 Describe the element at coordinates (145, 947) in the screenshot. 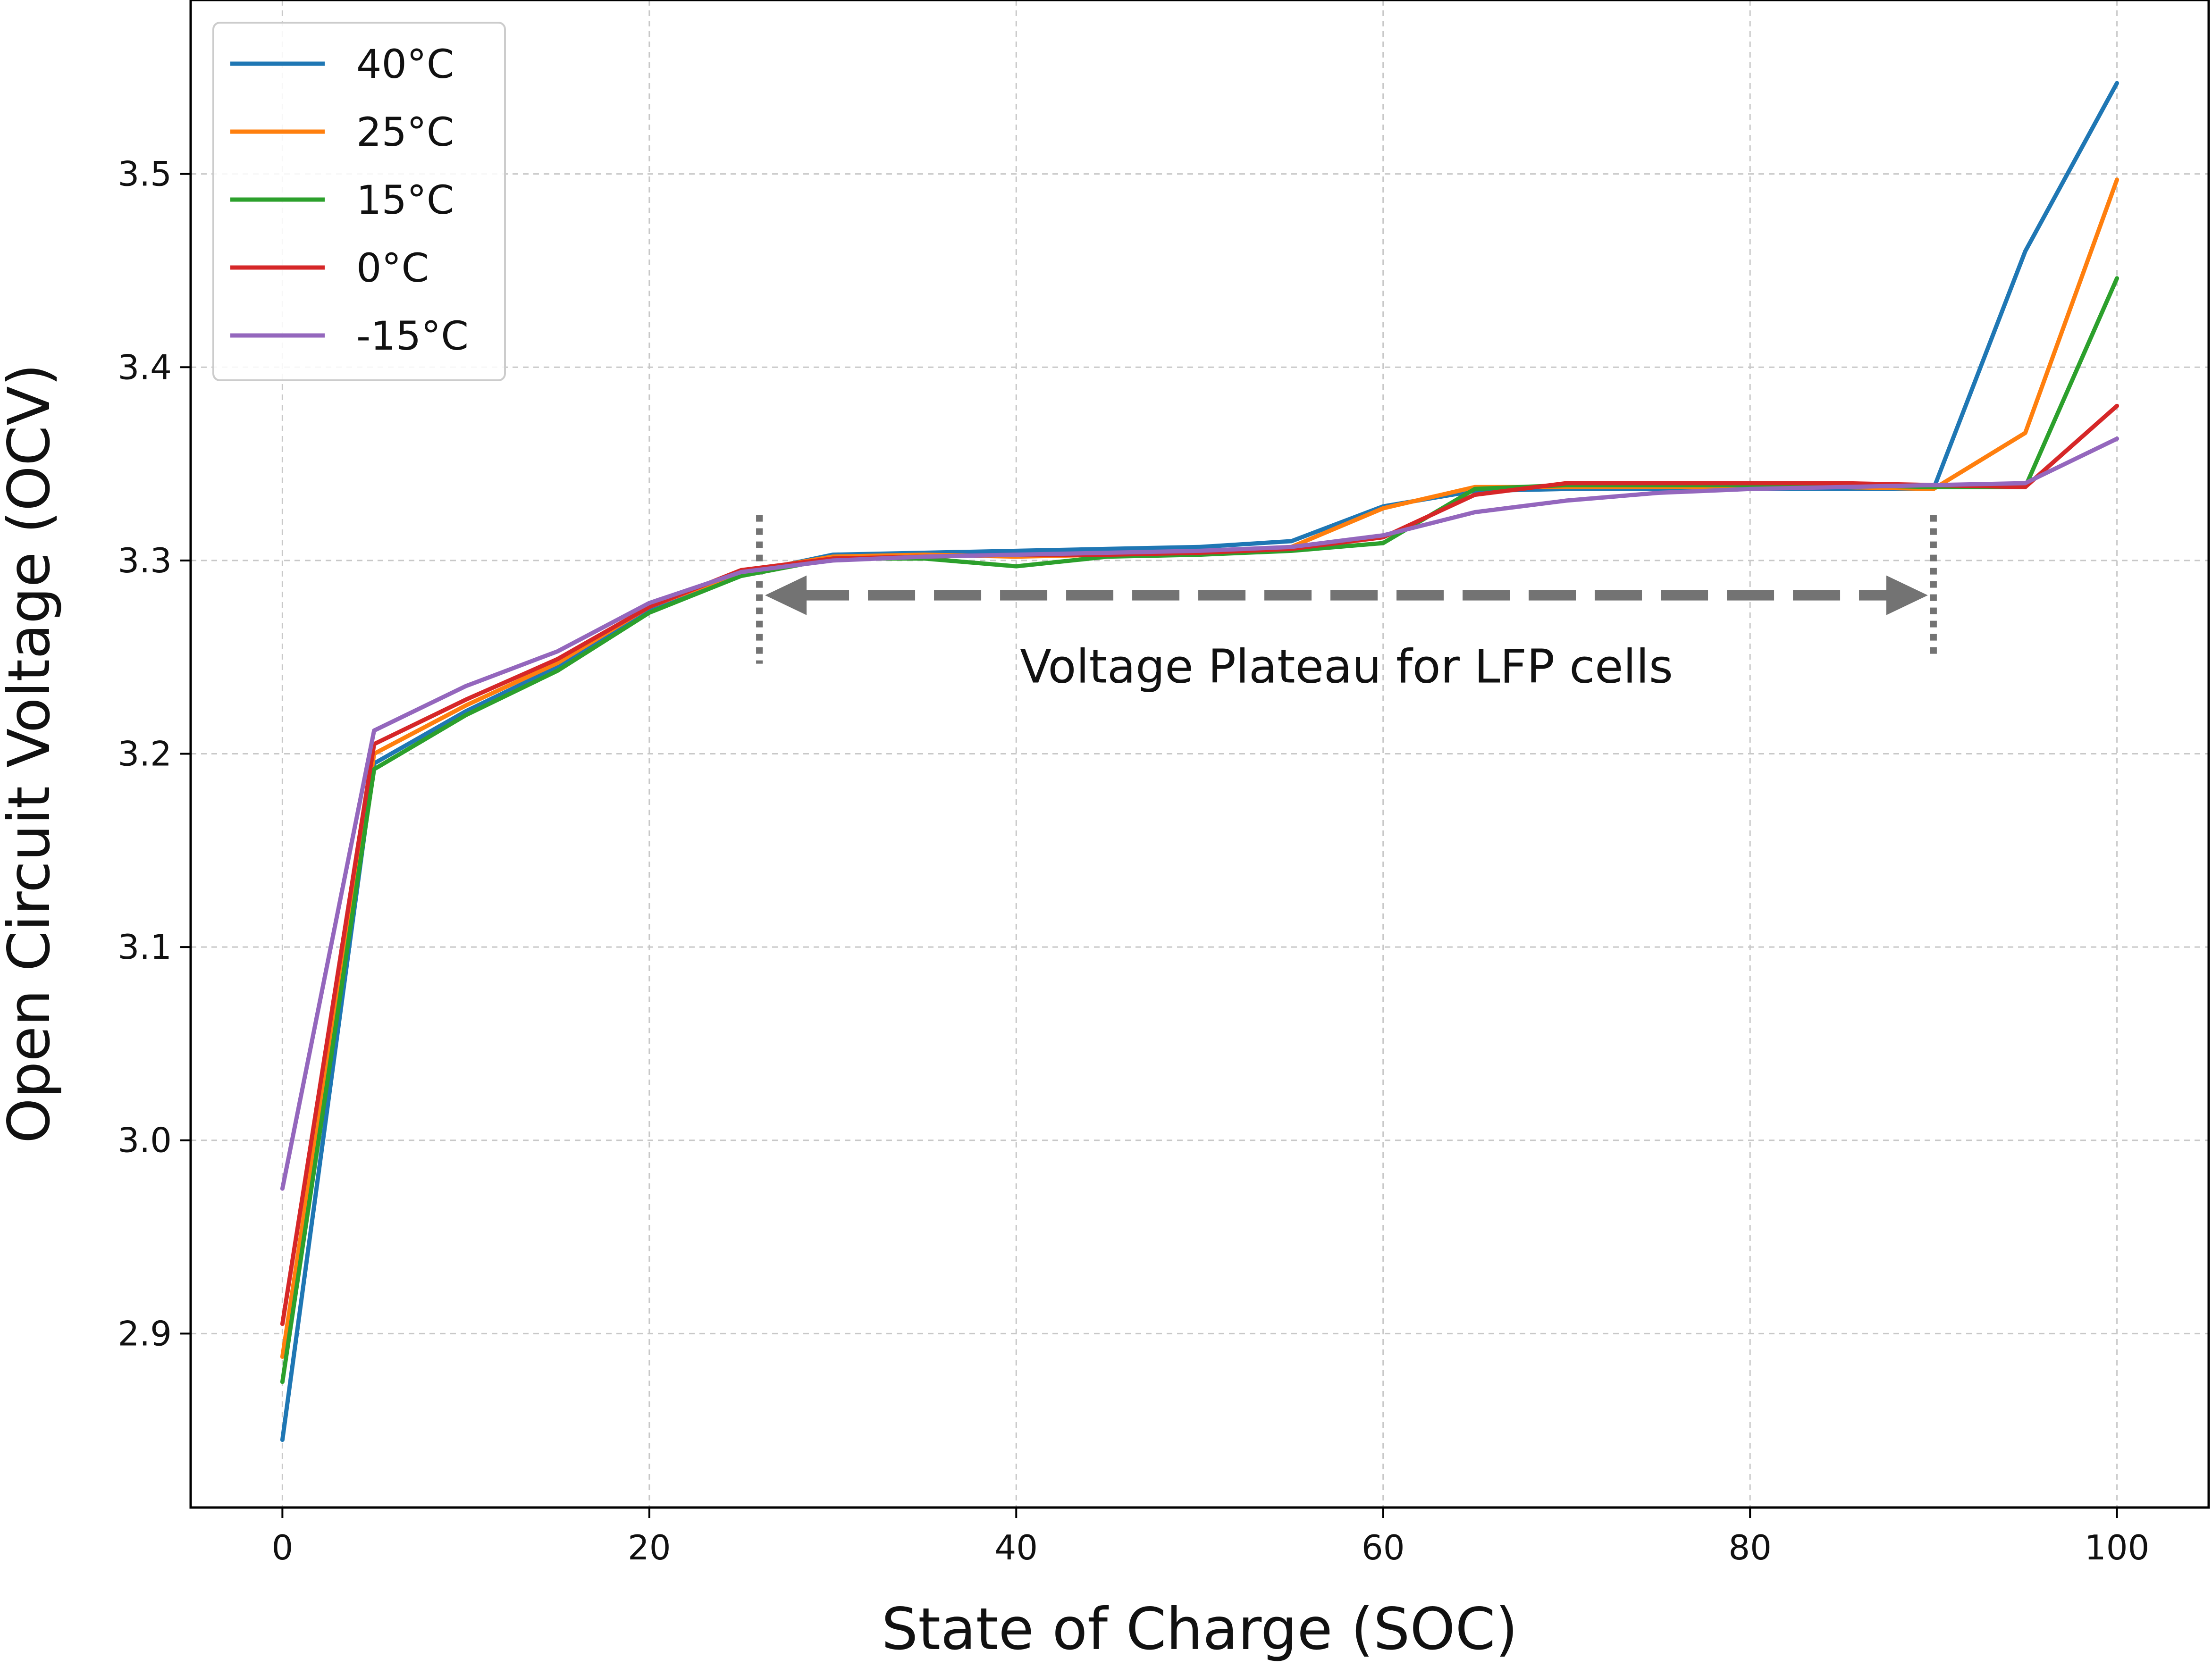

I see `y-tick-label: 3.1` at that location.